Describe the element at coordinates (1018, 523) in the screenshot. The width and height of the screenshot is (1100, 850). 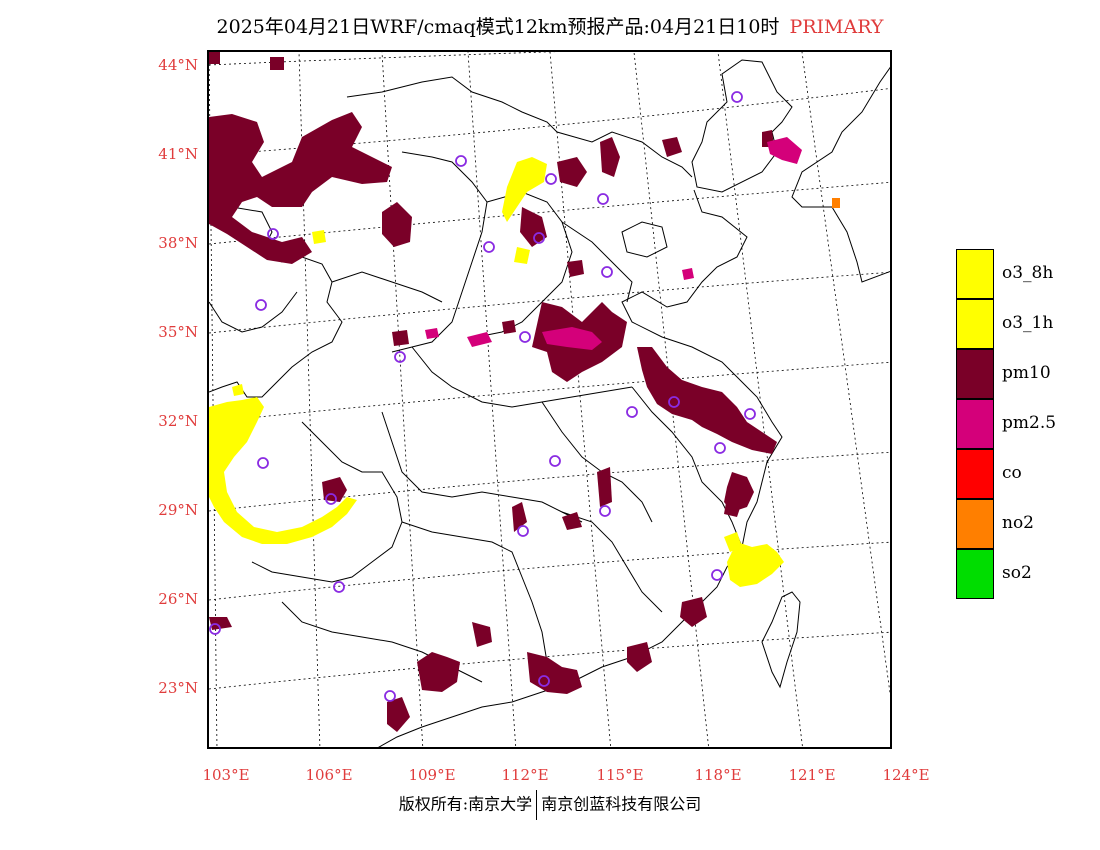
I see `legend-label-no2: no2` at that location.